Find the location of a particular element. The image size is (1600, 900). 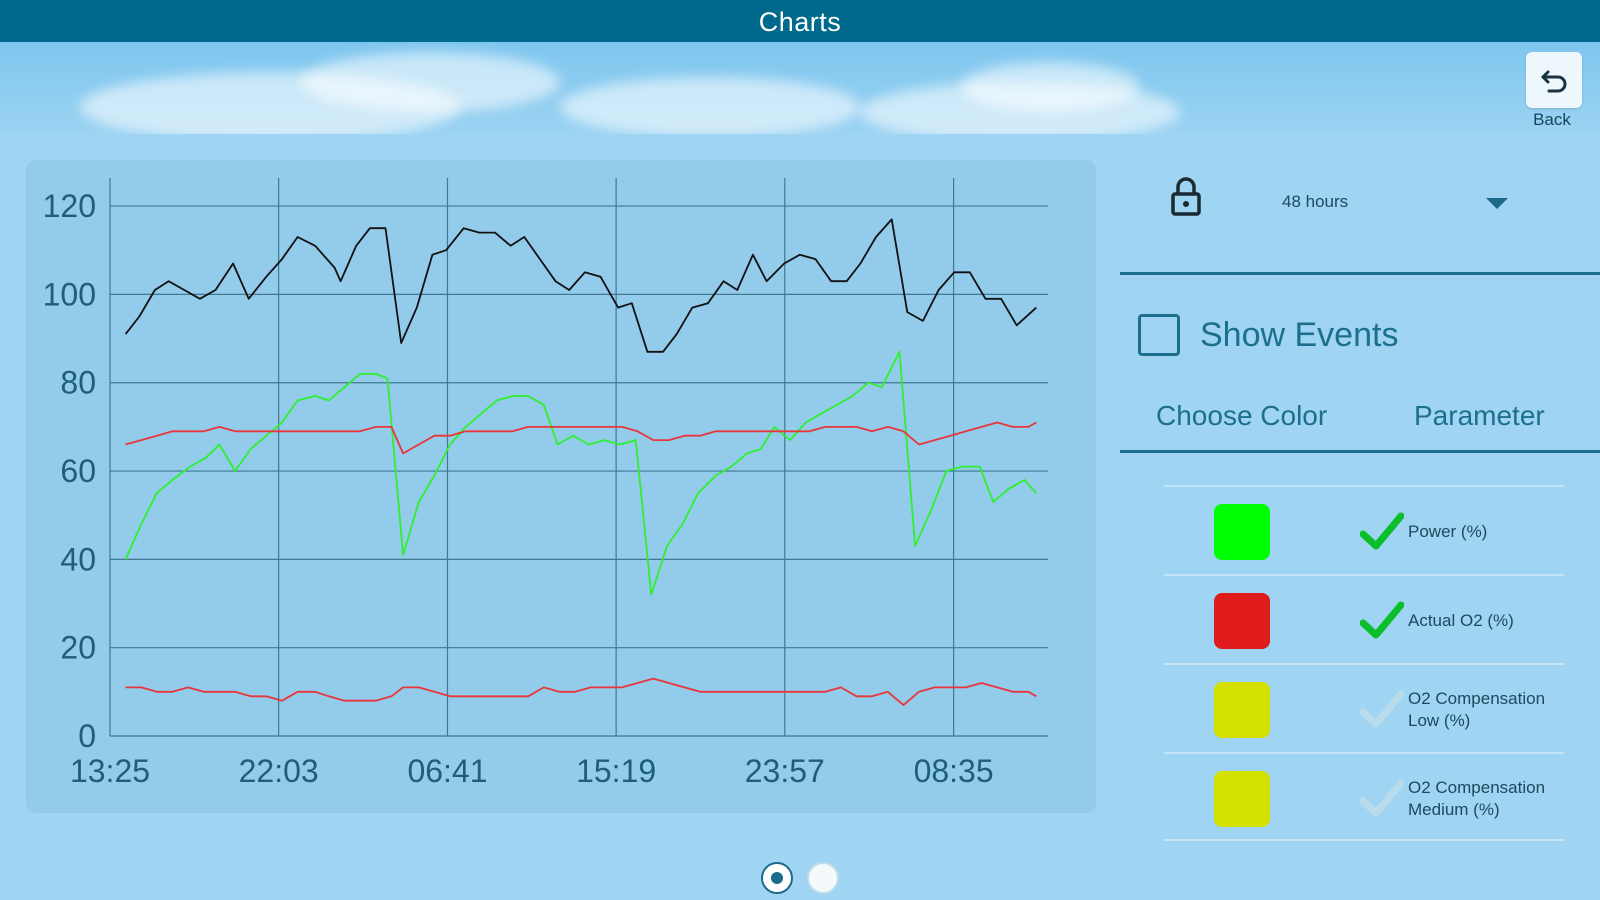

parameter-row-o2-comp-low: O2 Compensation Low (%) is located at coordinates (1364, 707).